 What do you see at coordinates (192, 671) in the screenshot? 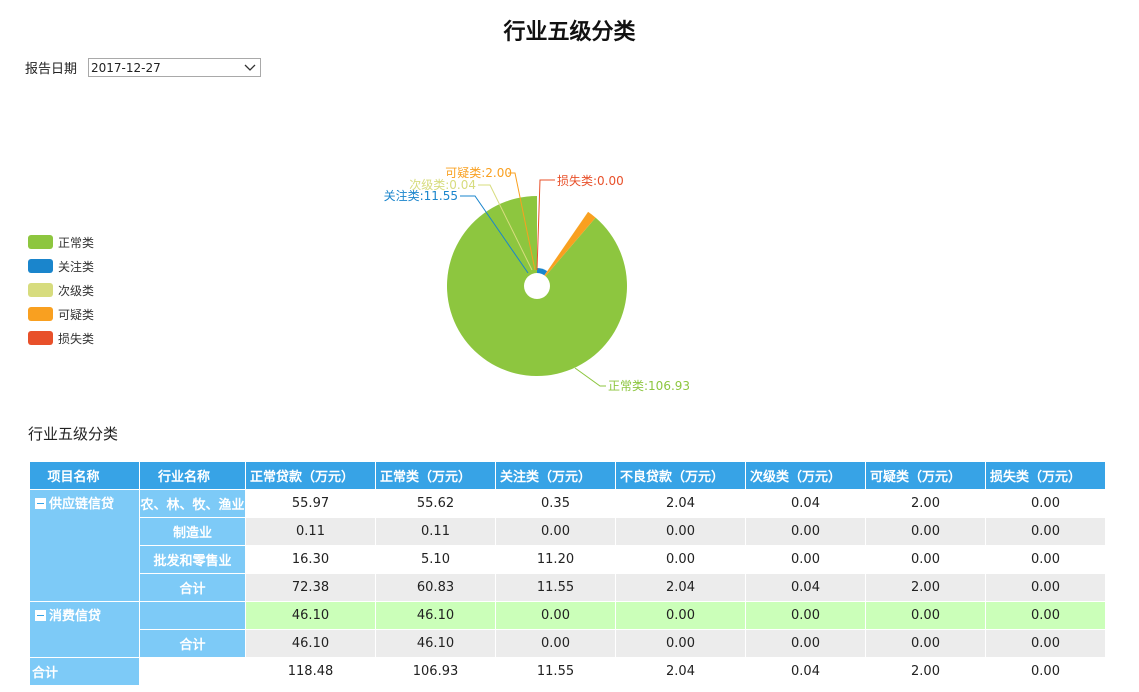
I see `table-cell-empty` at bounding box center [192, 671].